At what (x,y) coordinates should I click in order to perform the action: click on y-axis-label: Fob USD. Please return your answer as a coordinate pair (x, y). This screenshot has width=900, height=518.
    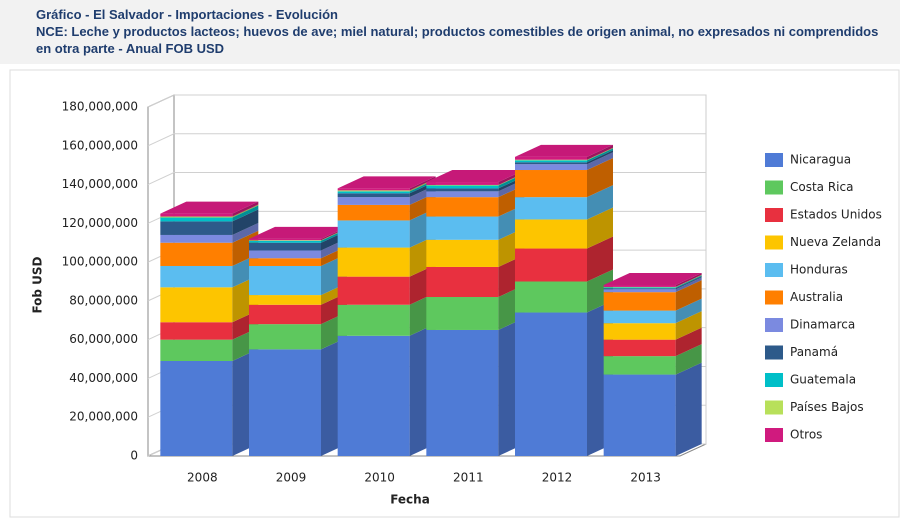
    Looking at the image, I should click on (38, 284).